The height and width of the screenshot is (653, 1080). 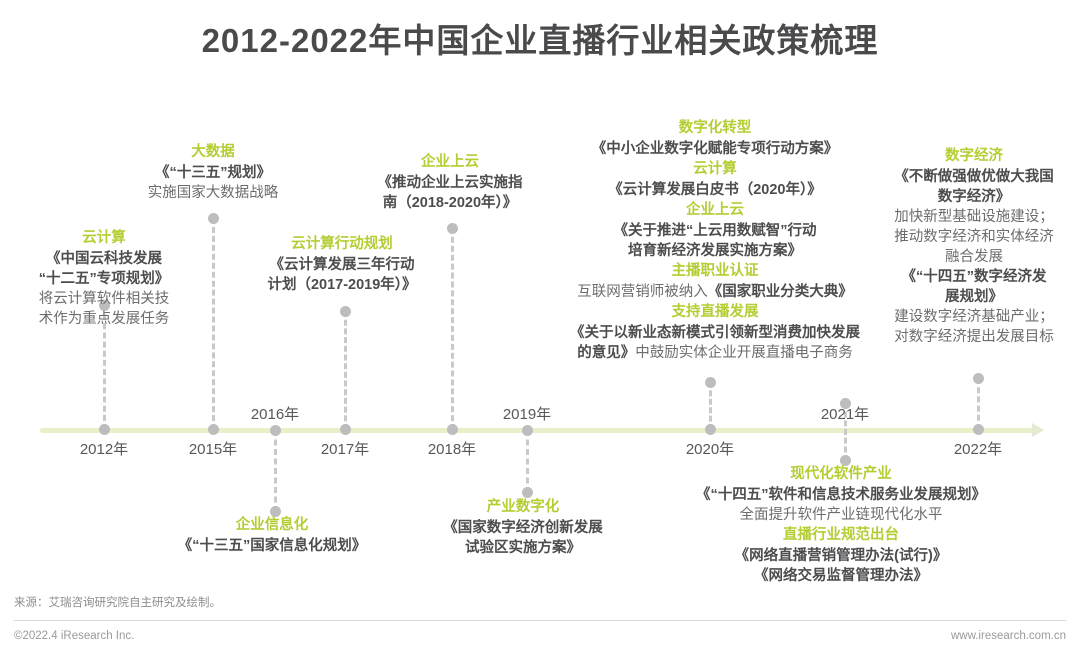 I want to click on event-2016: 企业信息化《“十三五”国家信息化规划》, so click(x=272, y=535).